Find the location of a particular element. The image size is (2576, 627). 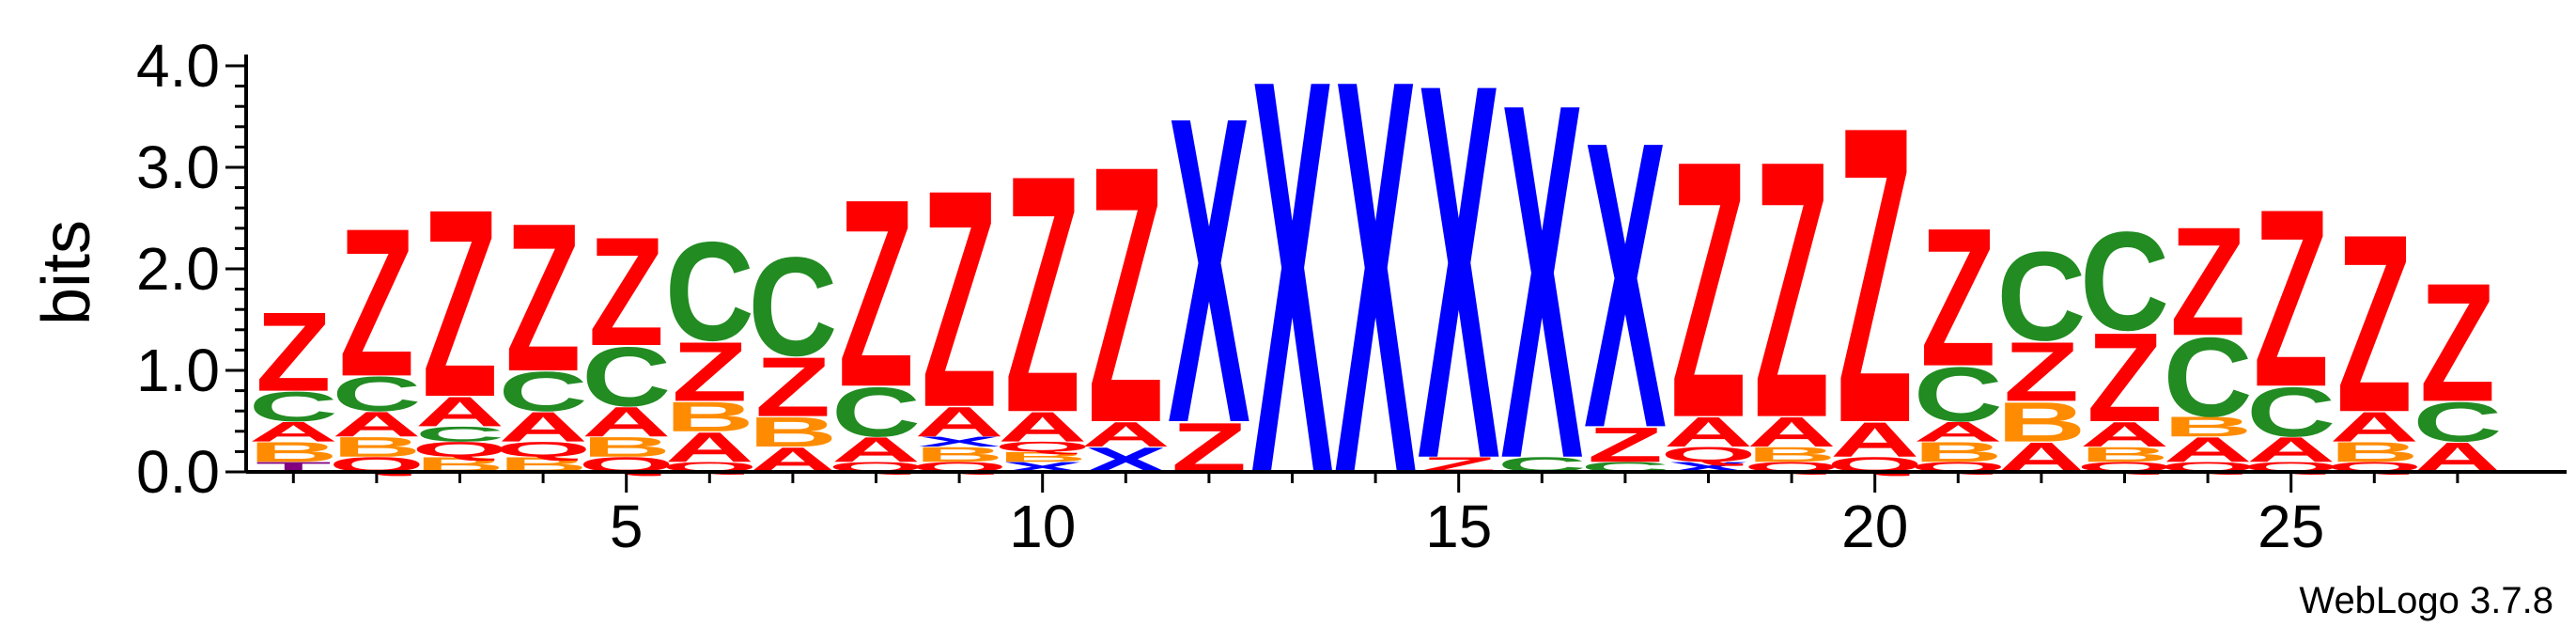

logo-column-27: ACZ is located at coordinates (2458, 364).